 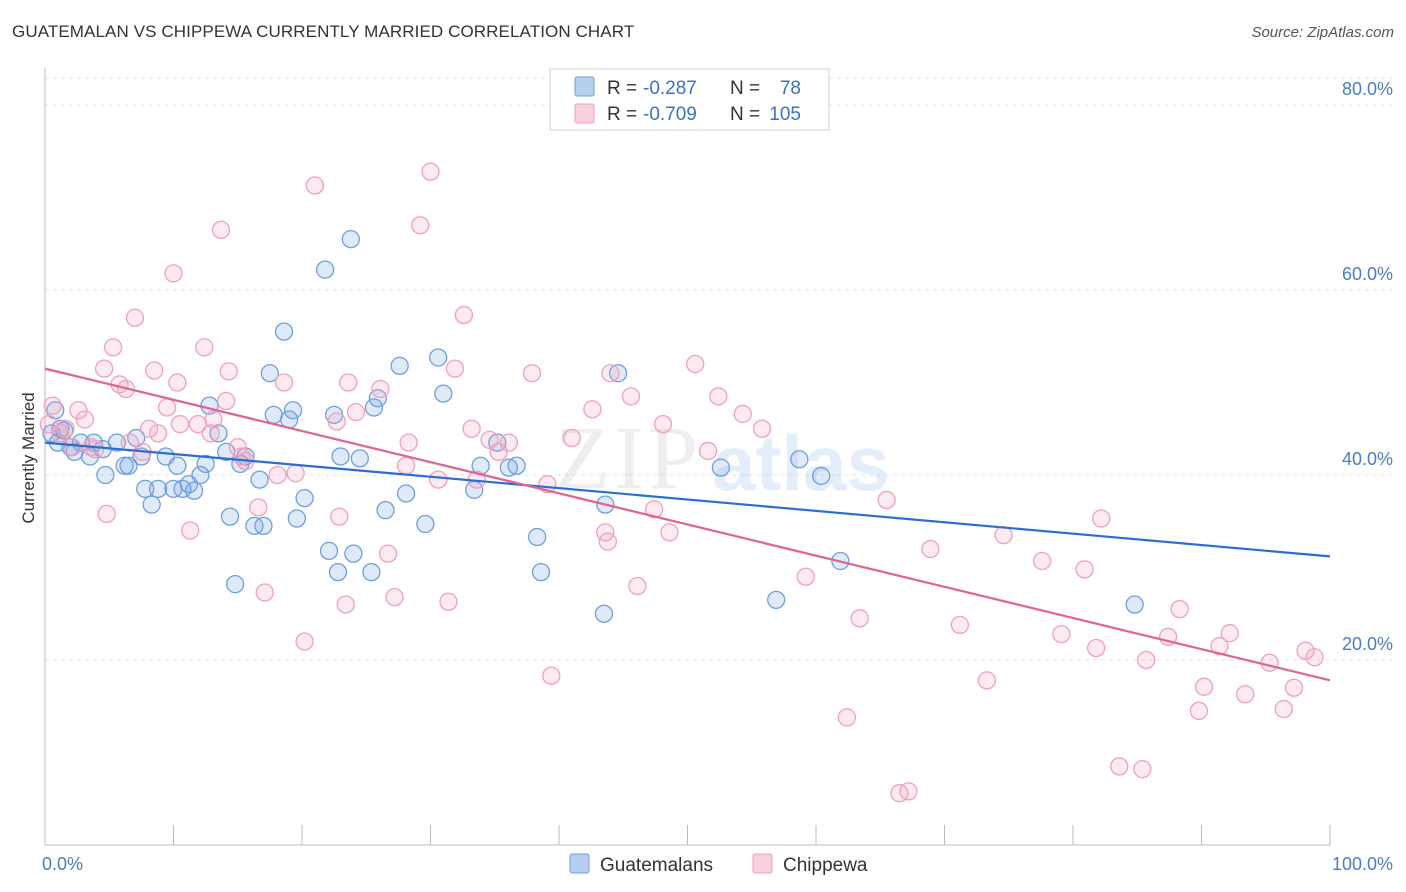 What do you see at coordinates (1367, 644) in the screenshot?
I see `y-tick-label: 20.0%` at bounding box center [1367, 644].